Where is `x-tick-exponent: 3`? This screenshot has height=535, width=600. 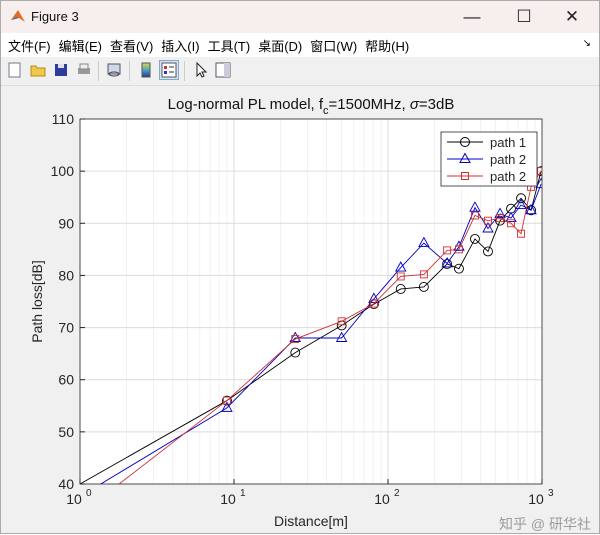
x-tick-exponent: 3 is located at coordinates (551, 493).